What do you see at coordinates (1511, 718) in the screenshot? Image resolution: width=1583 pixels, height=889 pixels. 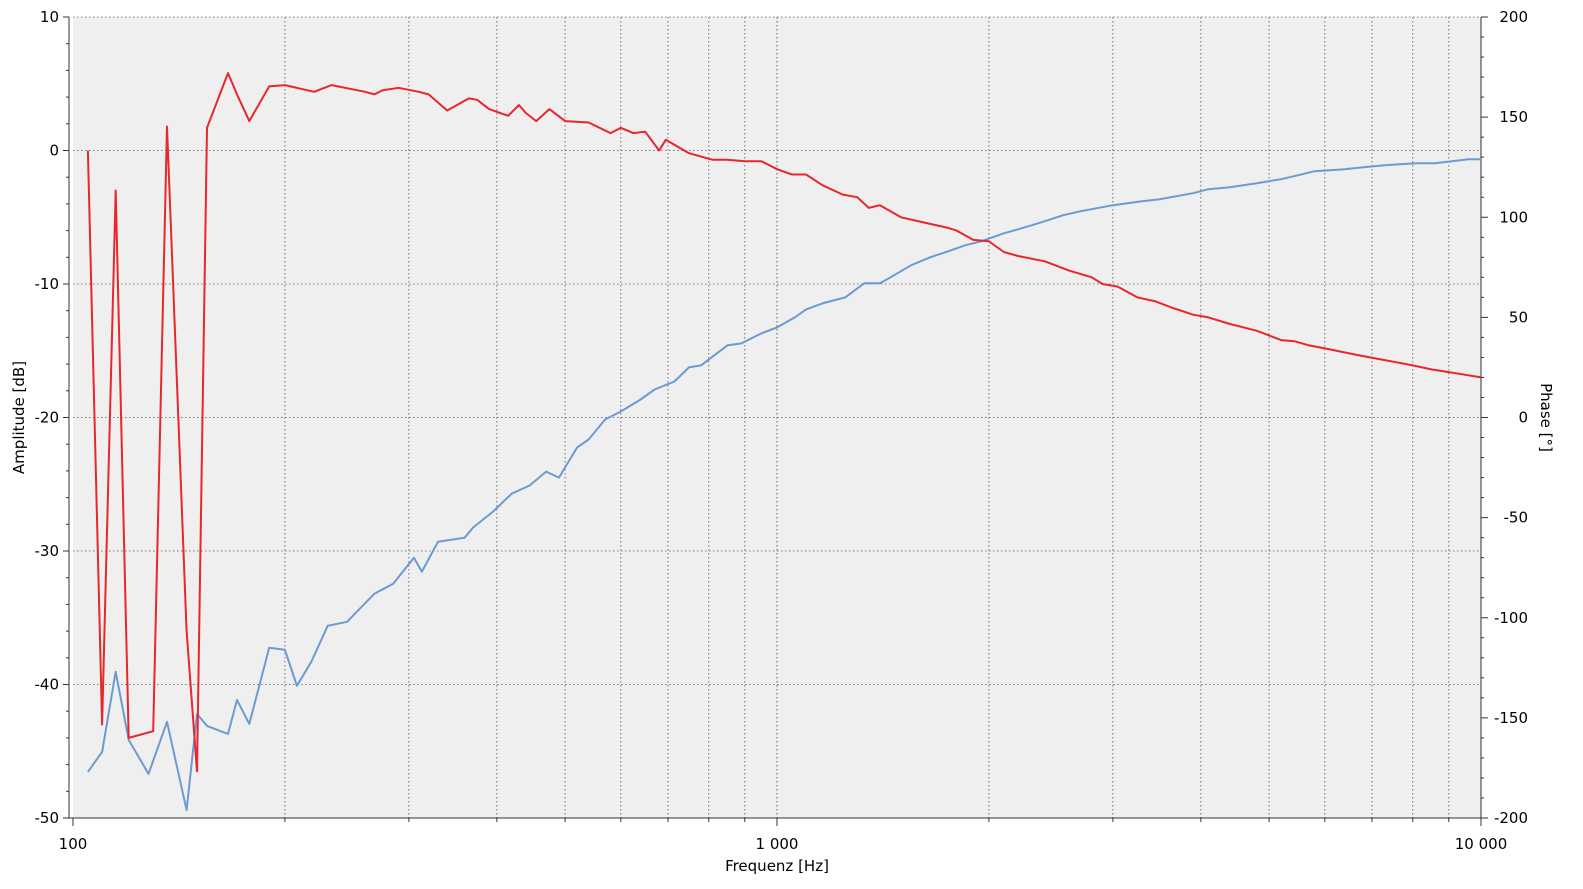 I see `y2-tick-label: -150` at bounding box center [1511, 718].